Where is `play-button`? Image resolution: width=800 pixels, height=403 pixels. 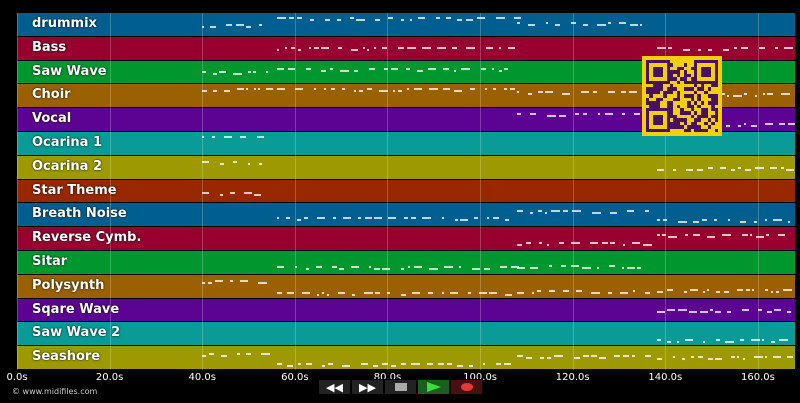
play-button is located at coordinates (433, 387).